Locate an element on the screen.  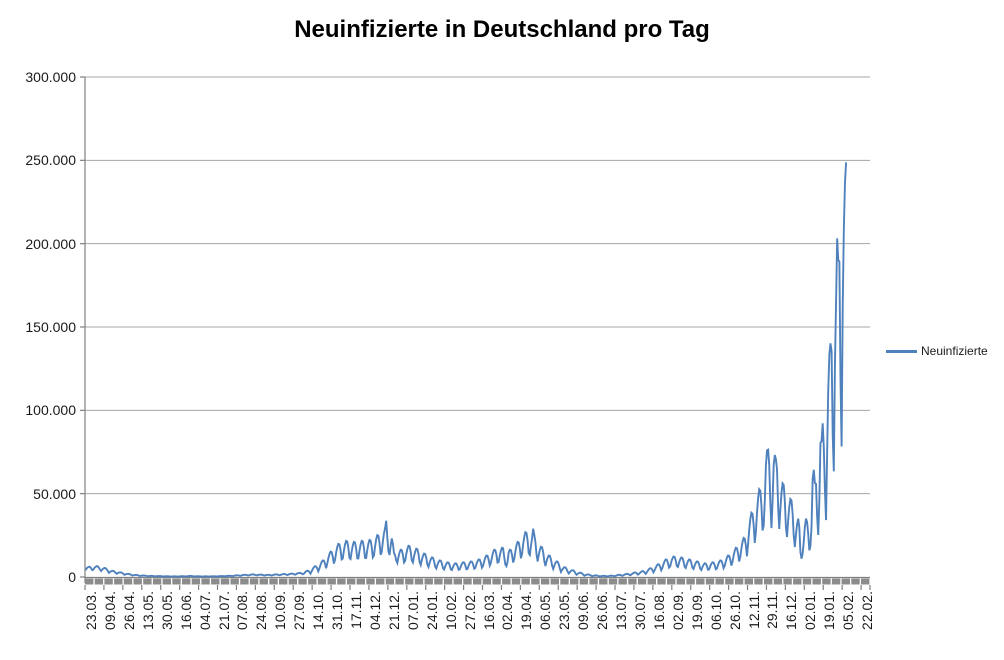
x-axis-tick-label: 21.12. is located at coordinates (393, 610).